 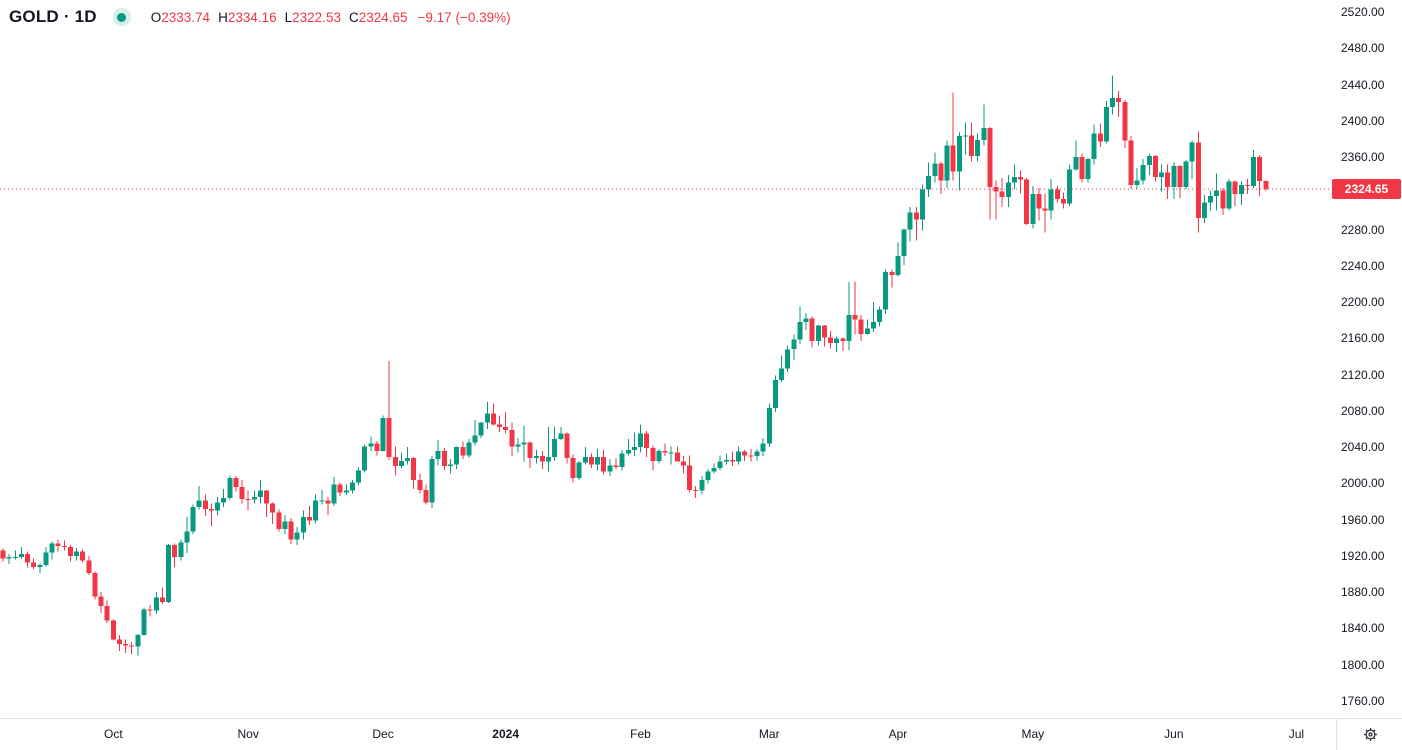 I want to click on time-axis-label: Feb, so click(x=640, y=734).